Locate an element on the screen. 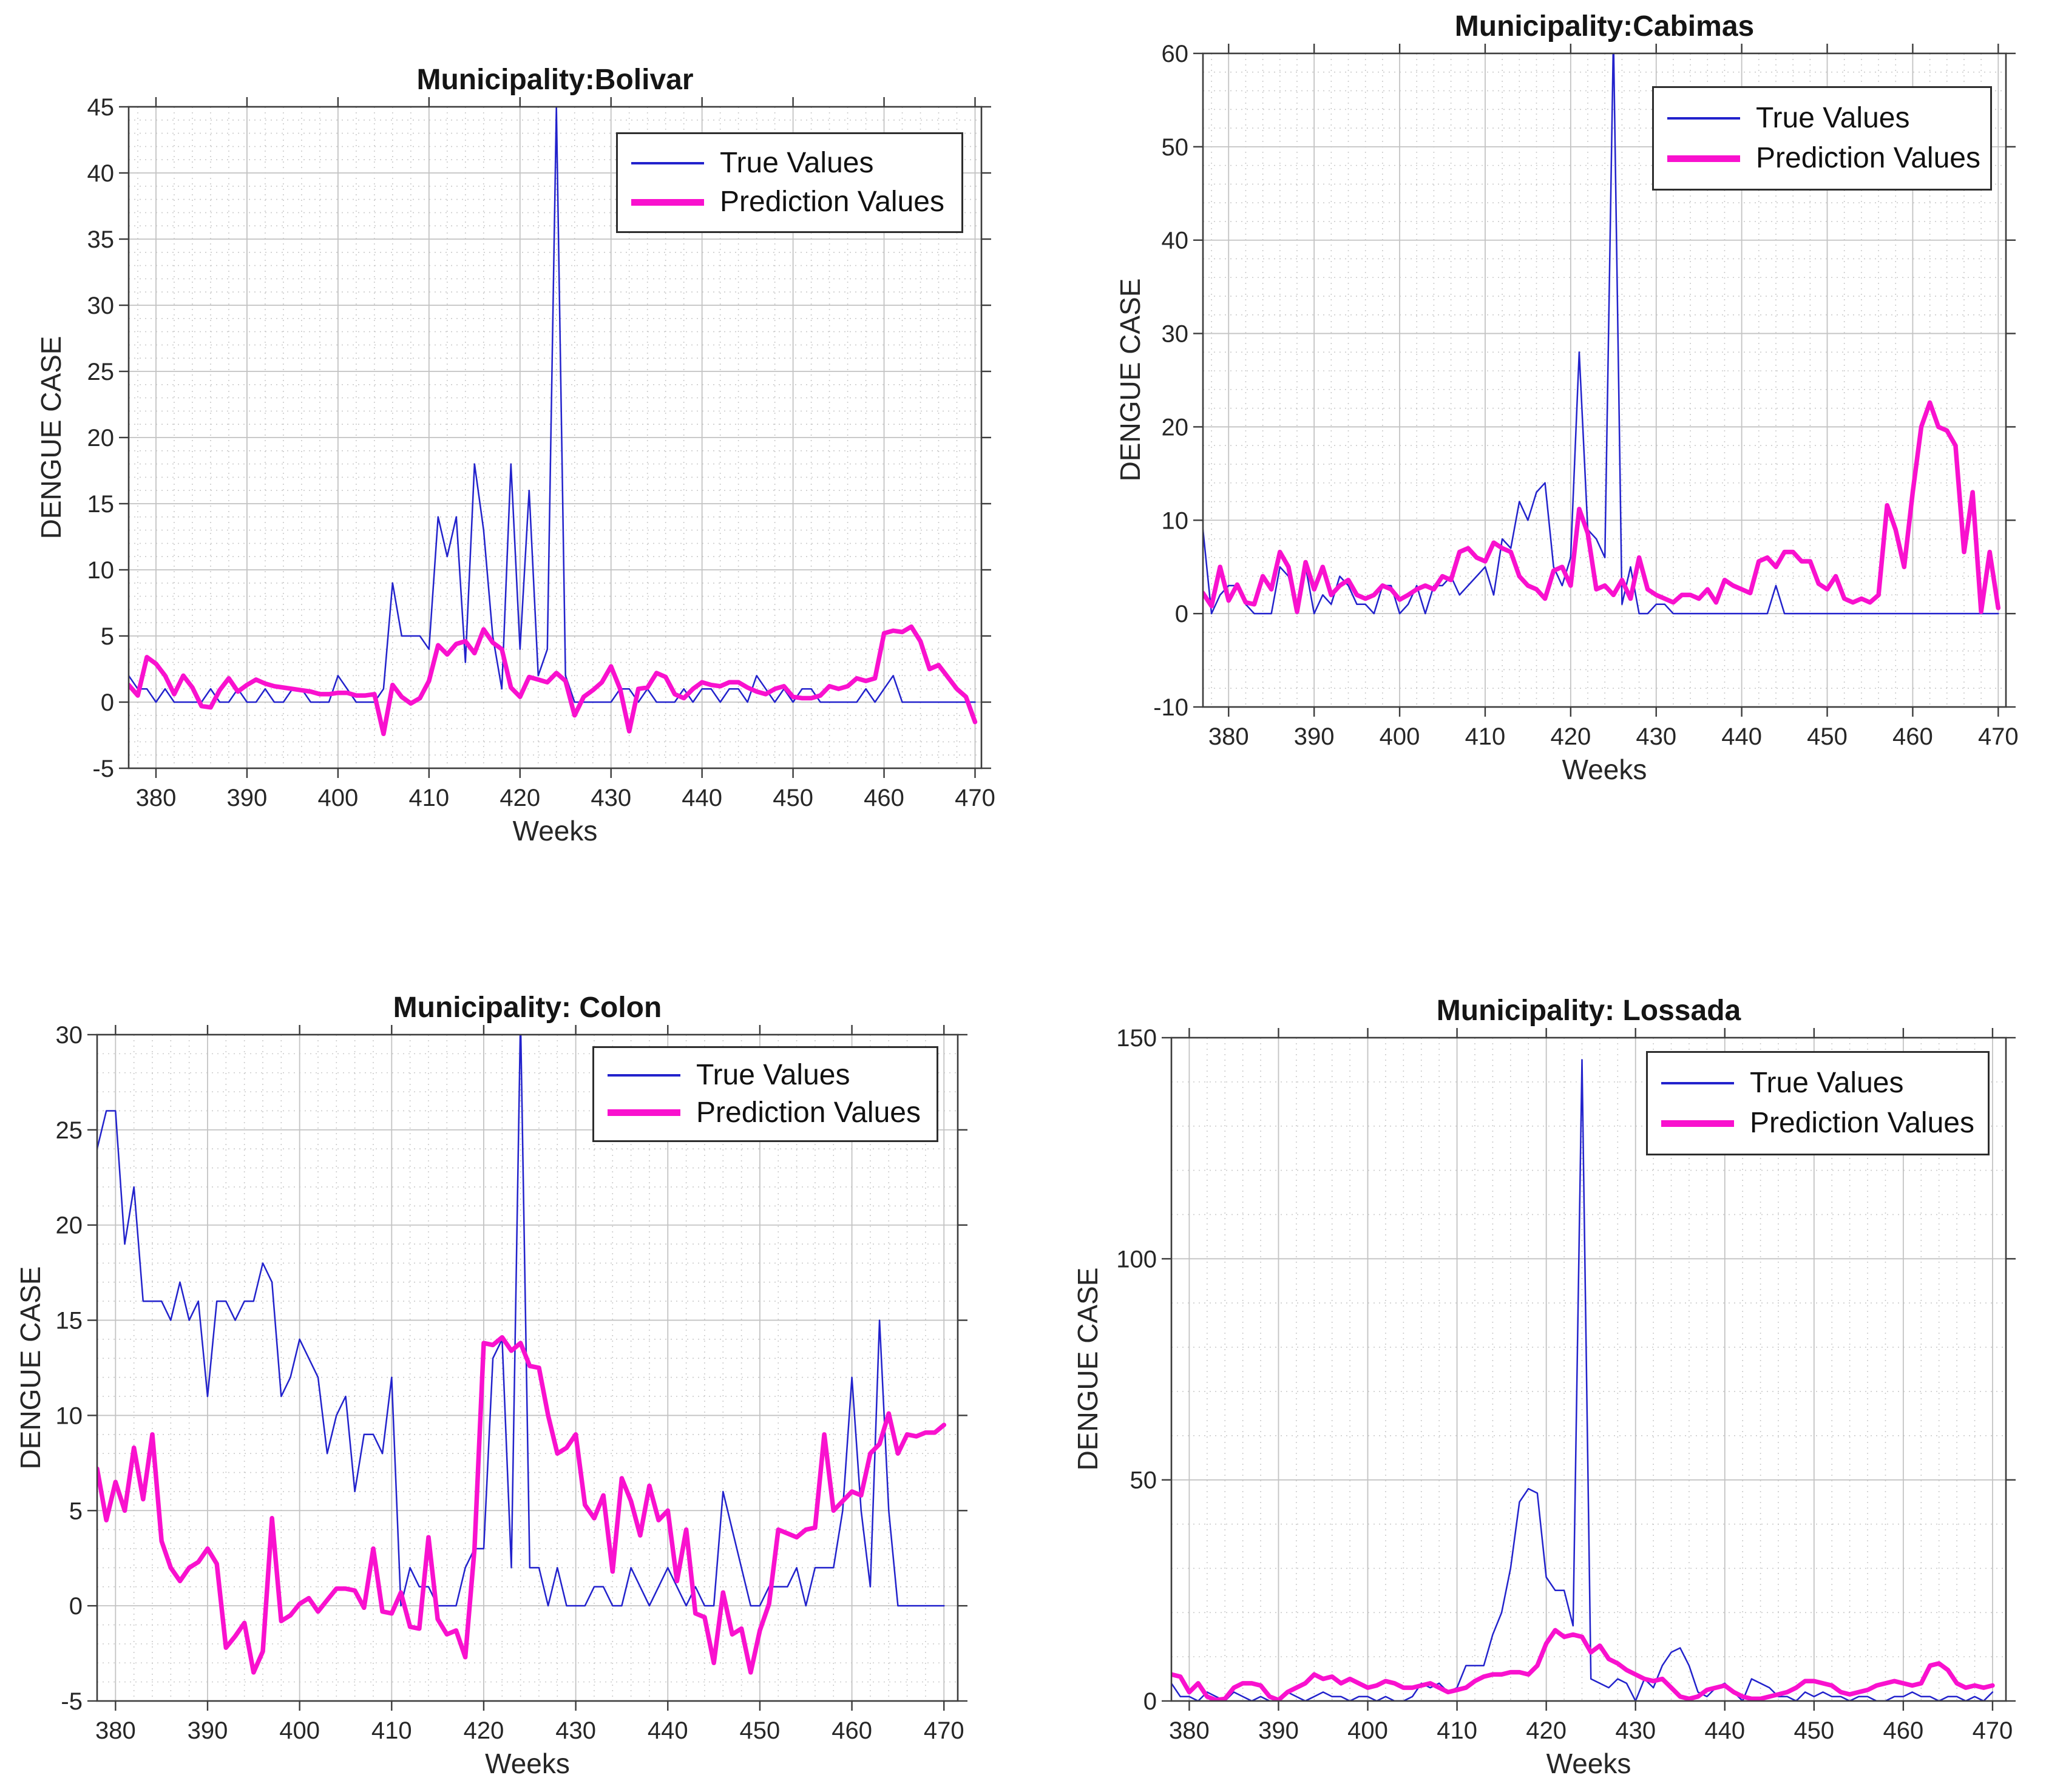 The image size is (2046, 1792). svg-text: 150 is located at coordinates (1136, 1038).